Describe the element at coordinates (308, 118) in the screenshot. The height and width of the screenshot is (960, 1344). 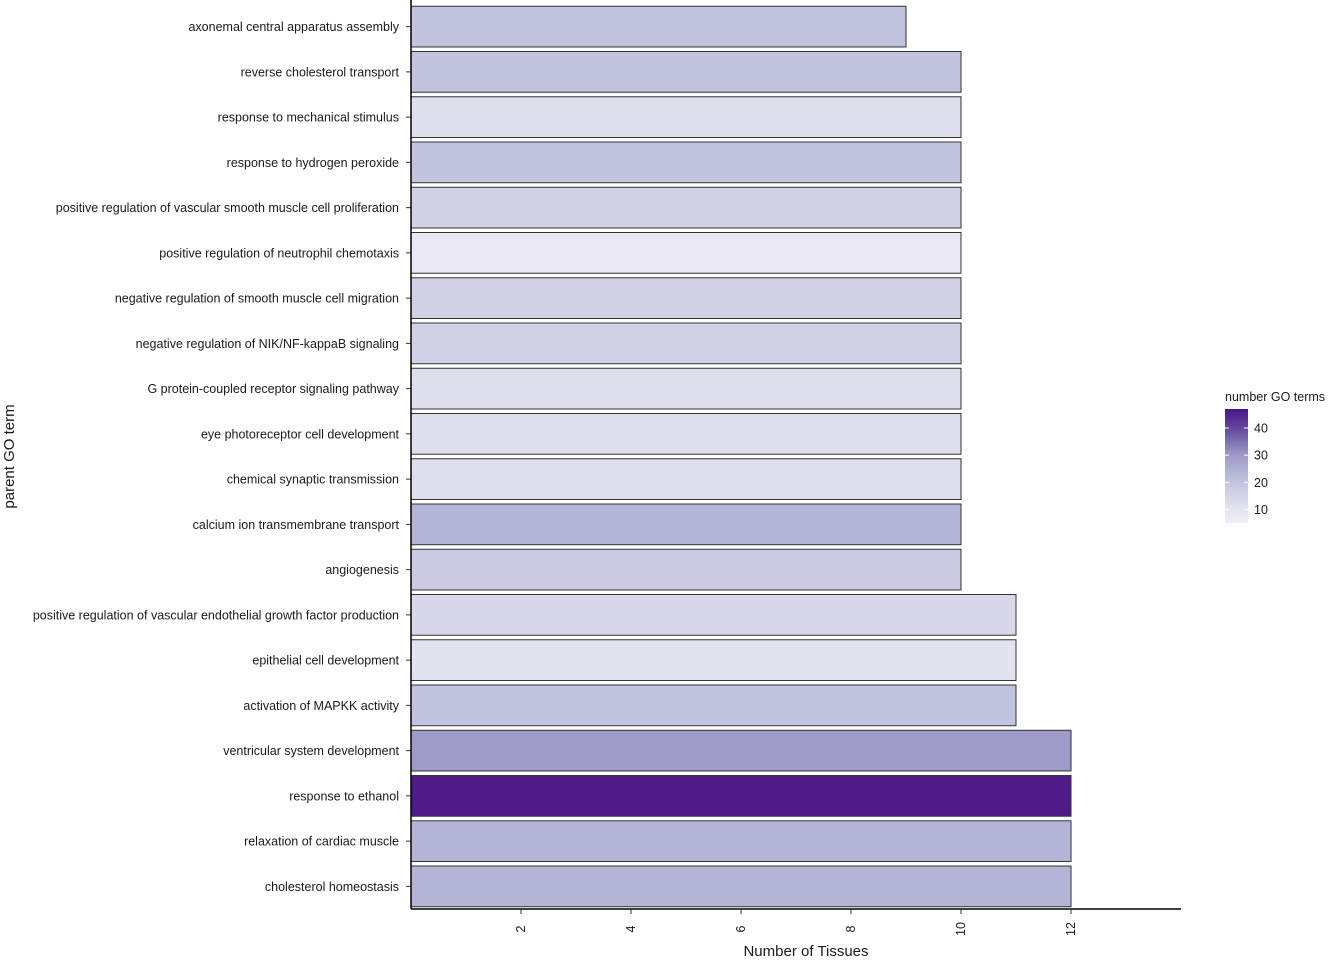
I see `category-label: response to mechanical stimulus` at that location.